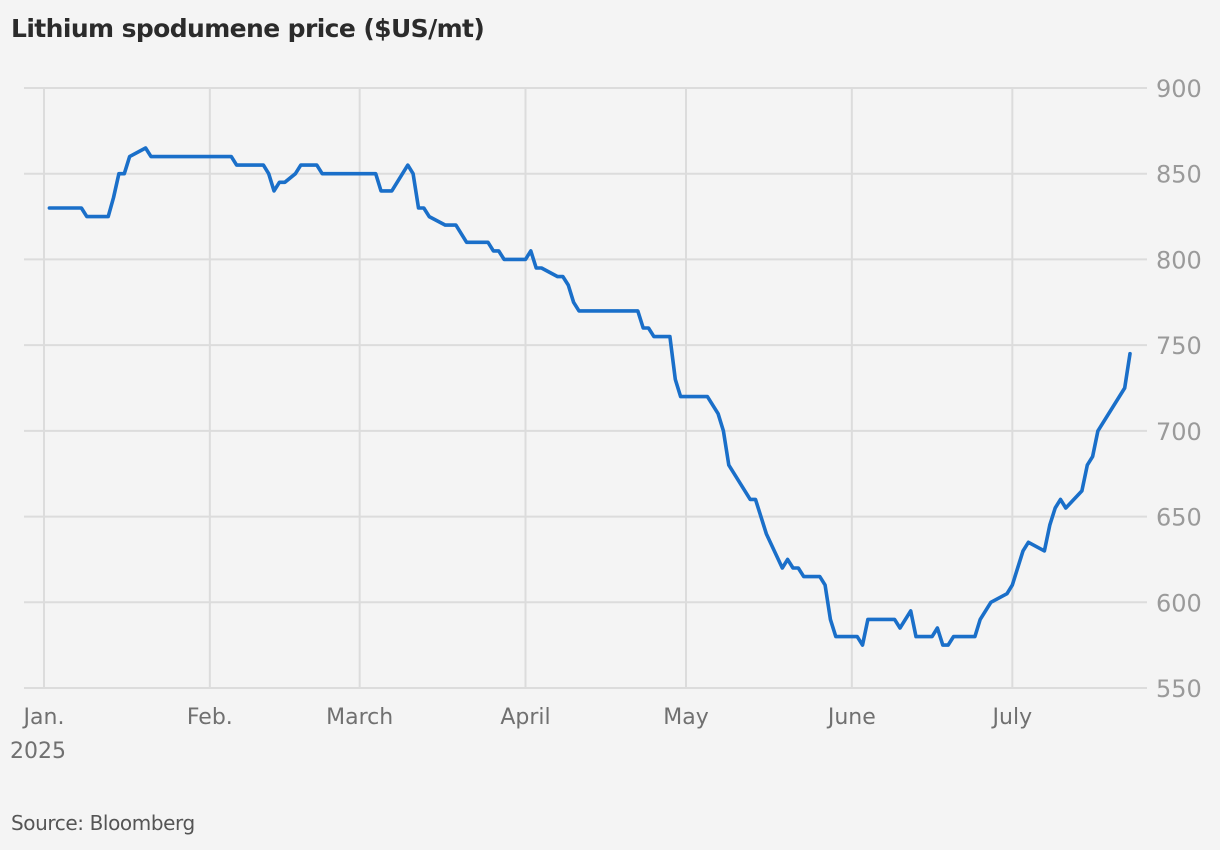 The image size is (1220, 850). What do you see at coordinates (1179, 175) in the screenshot?
I see `y-tick-label: 850` at bounding box center [1179, 175].